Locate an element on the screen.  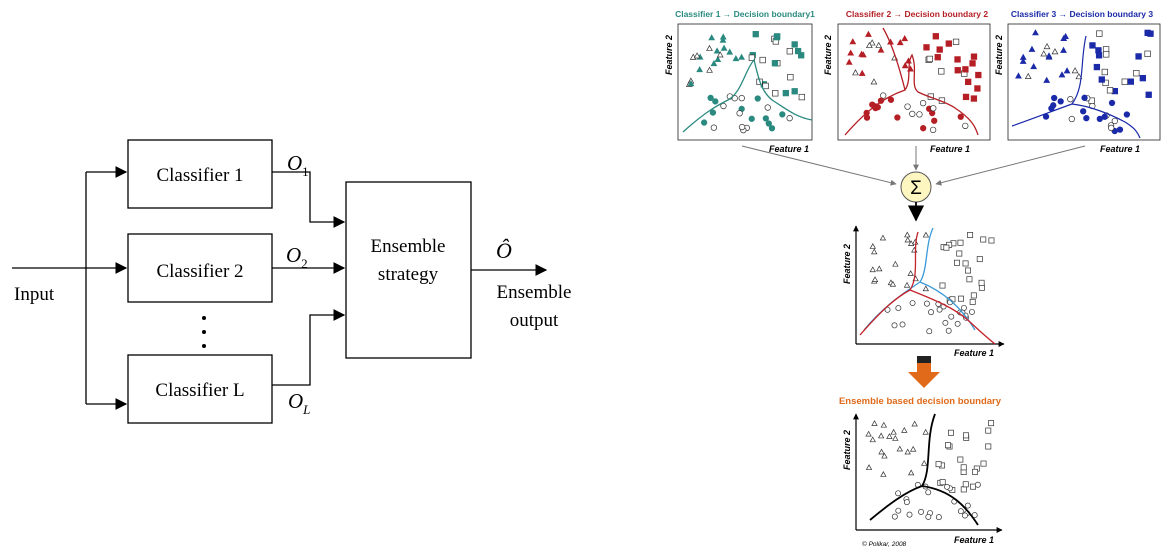
panel-3-title: Classifier 3 → Decision boundary 3 is located at coordinates (1082, 14).